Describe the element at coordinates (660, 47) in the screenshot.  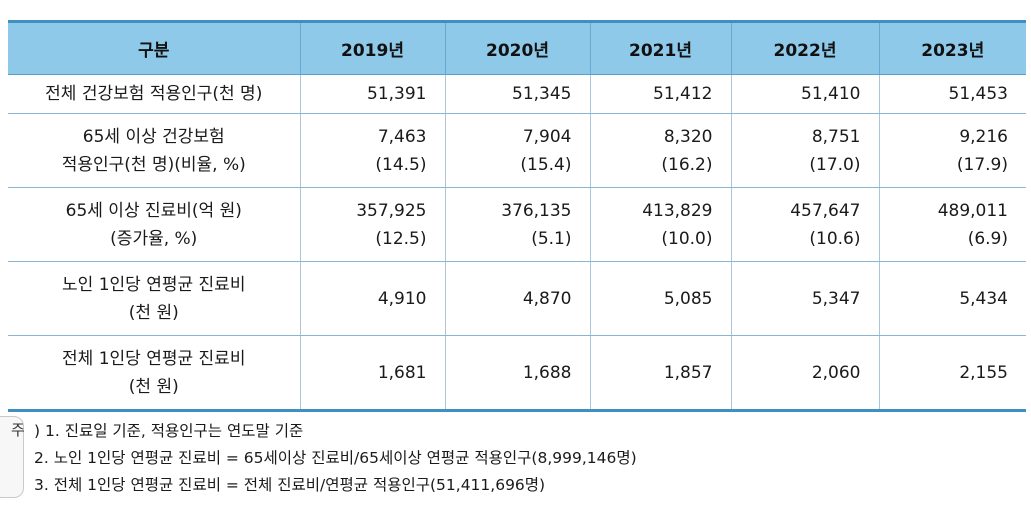
I see `header-year: 2021년` at that location.